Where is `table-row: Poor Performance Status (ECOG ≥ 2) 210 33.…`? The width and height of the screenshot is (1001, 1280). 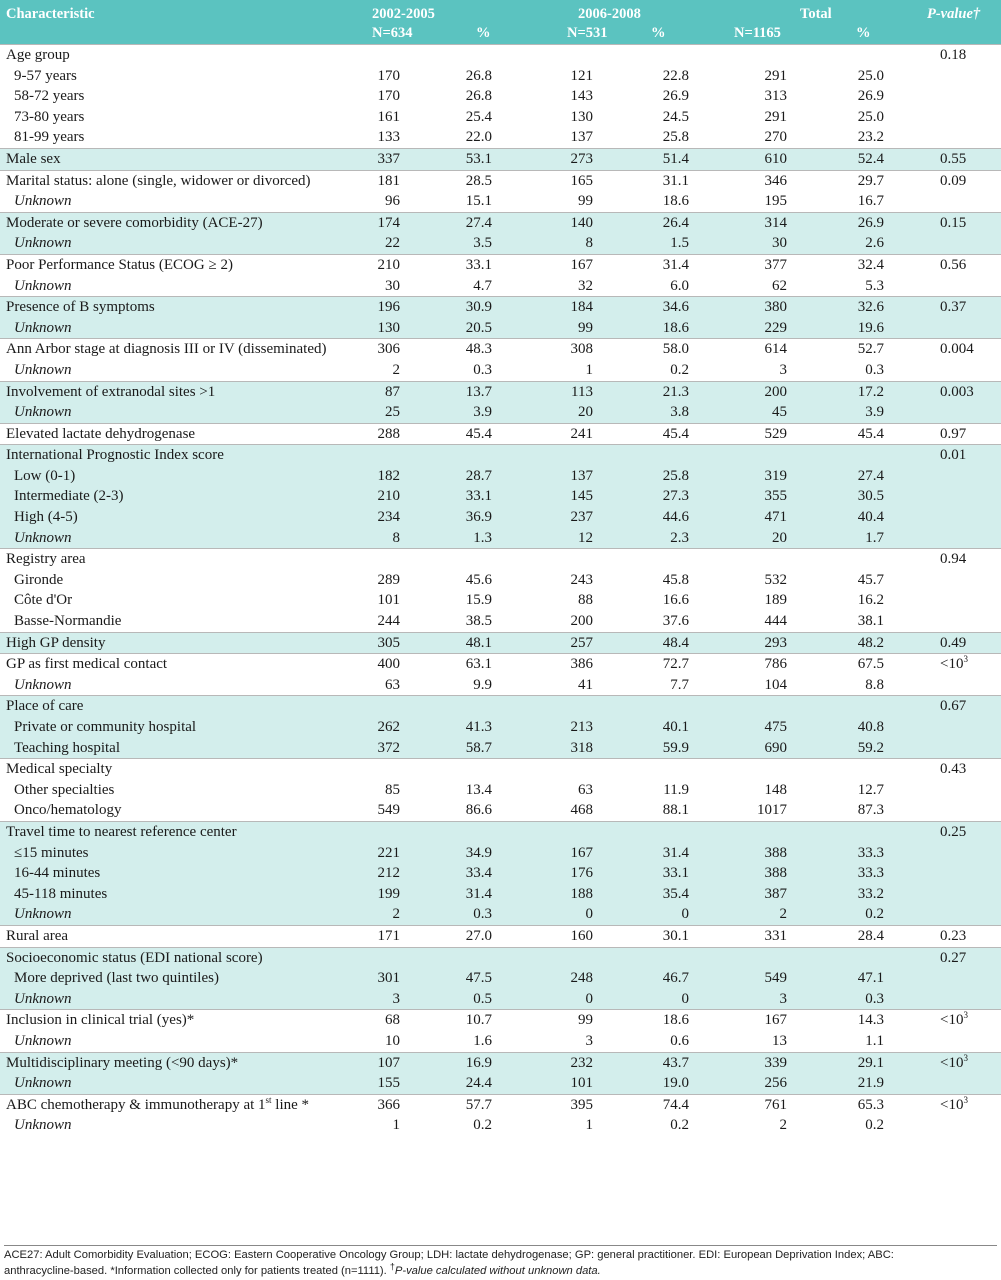
table-row: Poor Performance Status (ECOG ≥ 2) 210 33.… is located at coordinates (500, 265).